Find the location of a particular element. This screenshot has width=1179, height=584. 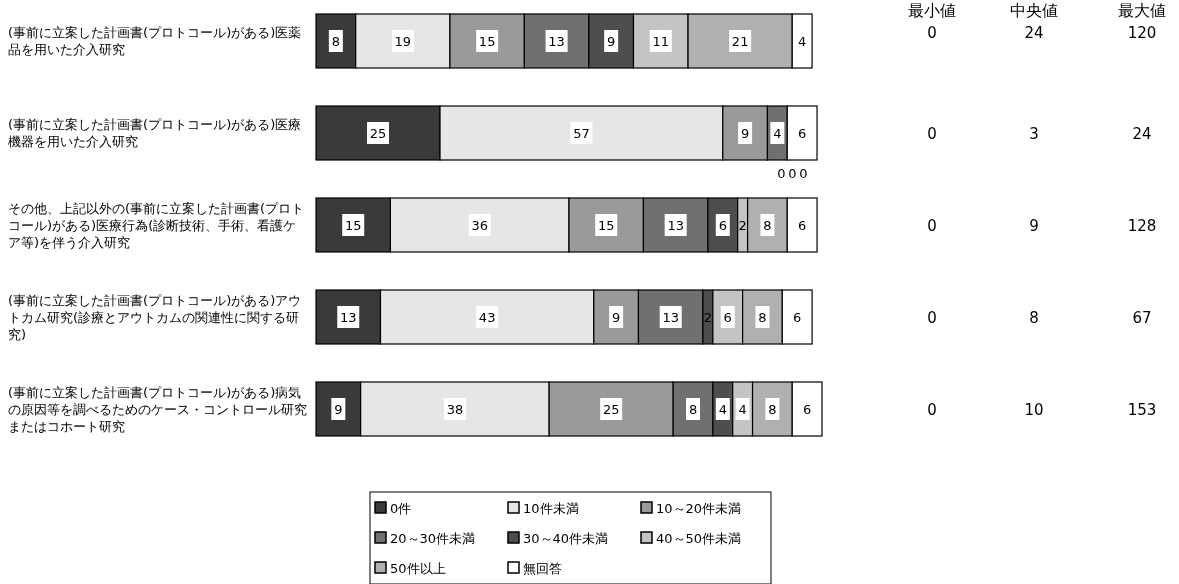

data-label: 57 is located at coordinates (581, 133).